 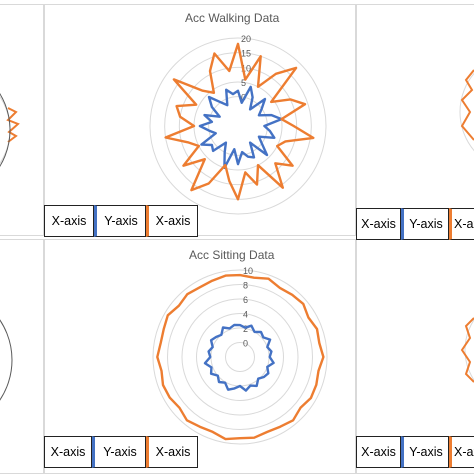 I want to click on legend-walking: X-axis Y-axis X-axis, so click(x=121, y=221).